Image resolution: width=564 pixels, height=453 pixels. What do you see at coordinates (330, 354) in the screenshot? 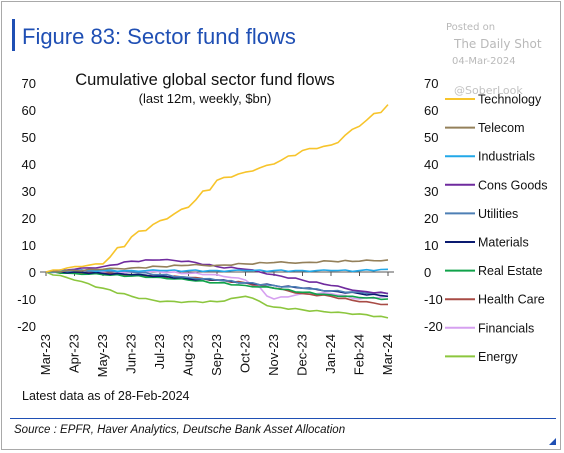
I see `x-tick-label: Jan-24` at bounding box center [330, 354].